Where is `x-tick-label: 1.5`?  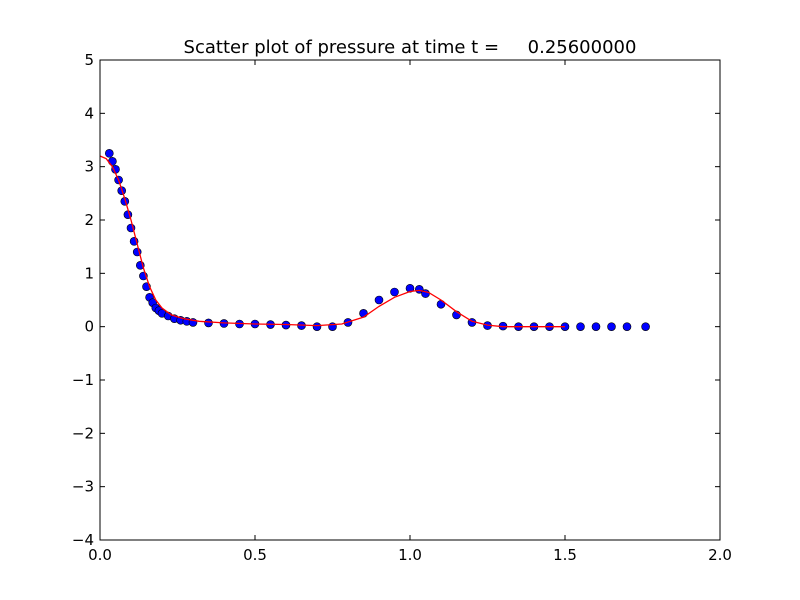 x-tick-label: 1.5 is located at coordinates (565, 555).